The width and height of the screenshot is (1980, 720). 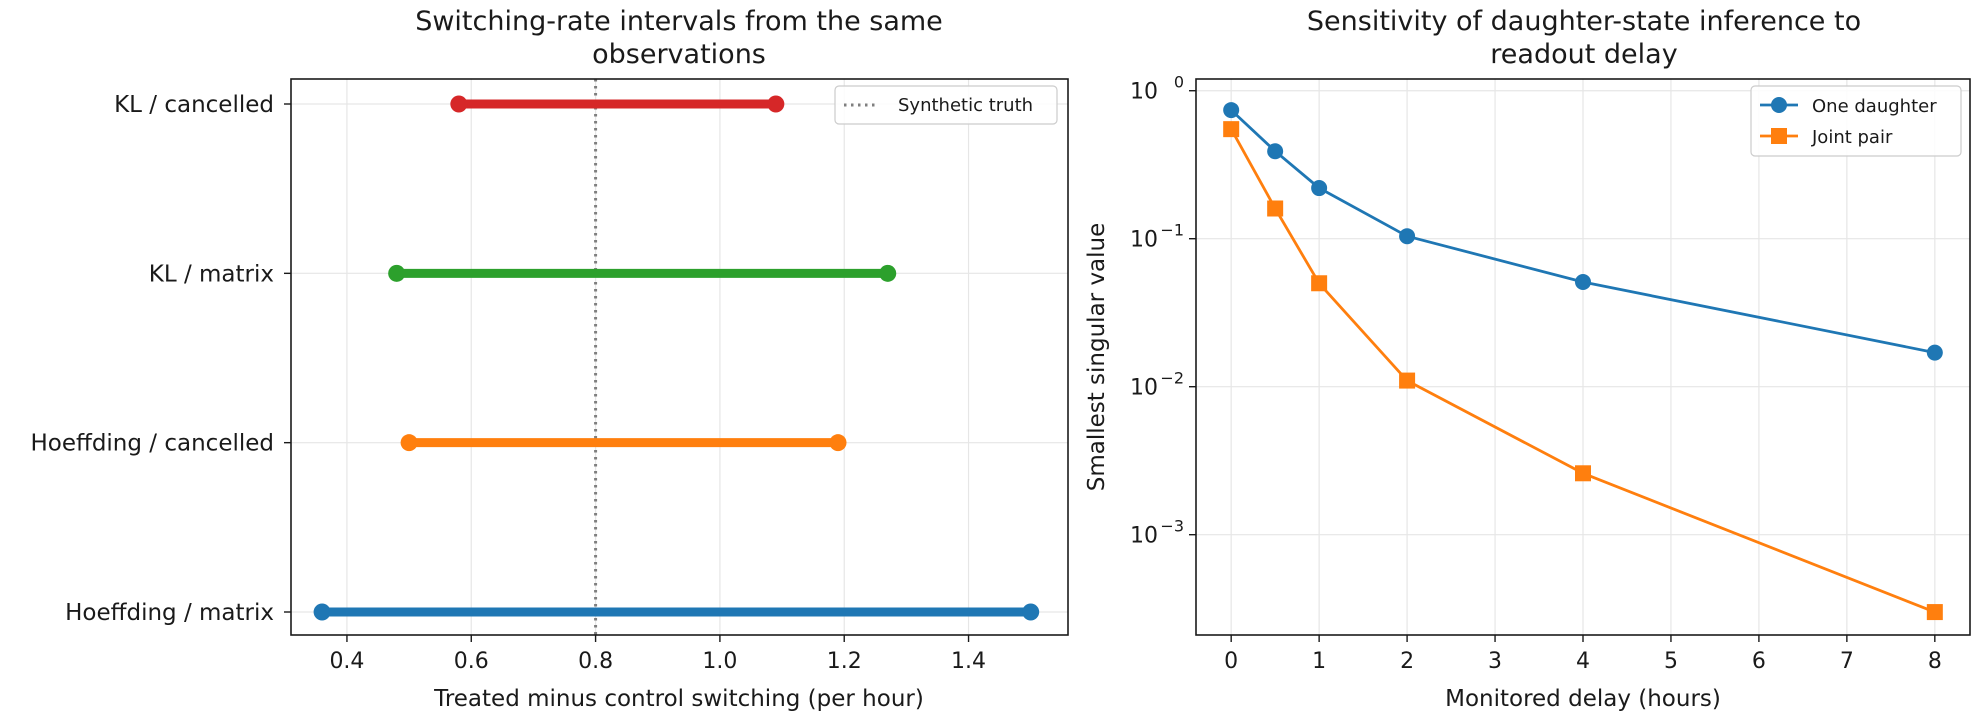 I want to click on right-x-tick-label-0: 0, so click(x=1231, y=661).